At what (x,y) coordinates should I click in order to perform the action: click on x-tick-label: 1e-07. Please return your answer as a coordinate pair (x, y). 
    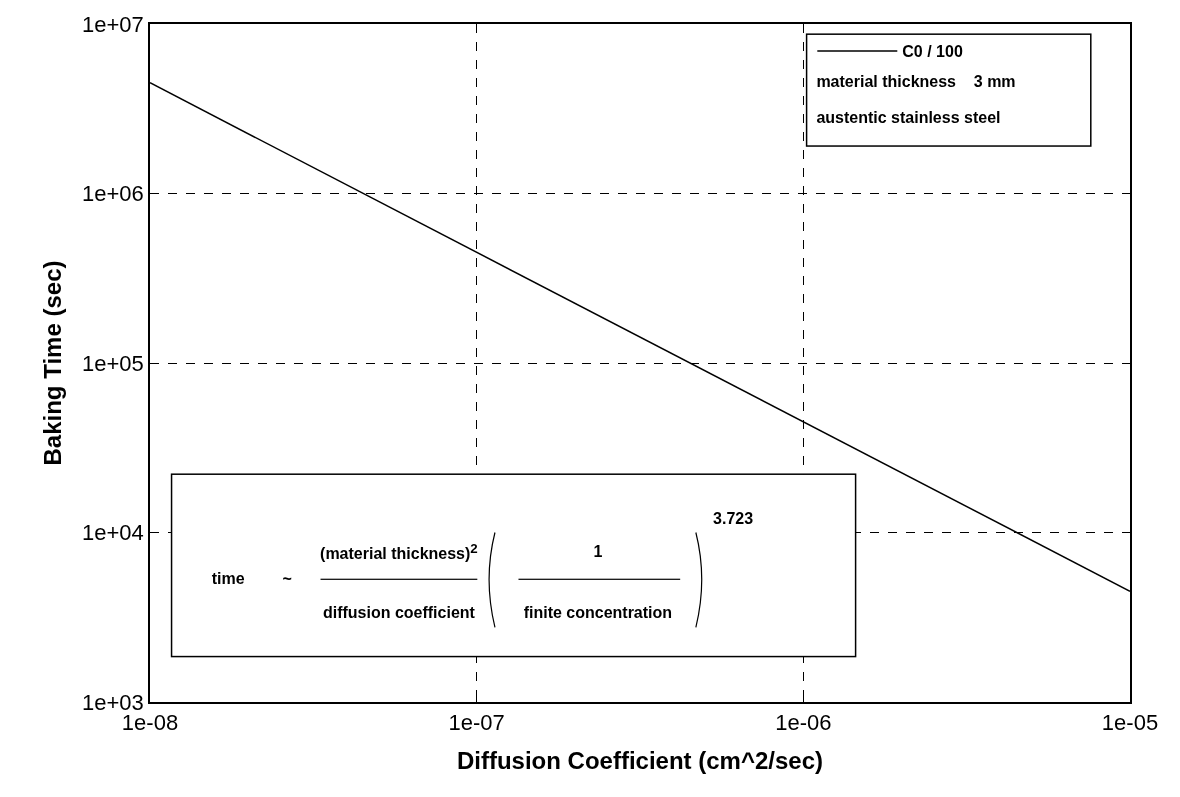
    Looking at the image, I should click on (476, 723).